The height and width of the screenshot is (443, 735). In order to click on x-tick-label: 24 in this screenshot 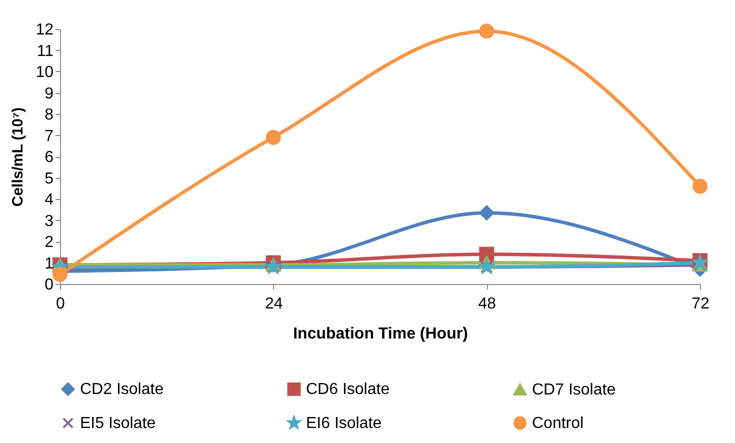, I will do `click(273, 304)`.